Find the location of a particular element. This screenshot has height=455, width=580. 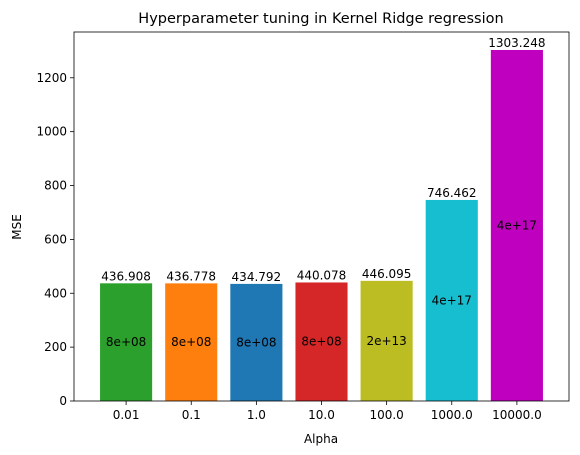

y-tick-label-6: 1200 is located at coordinates (51, 78).